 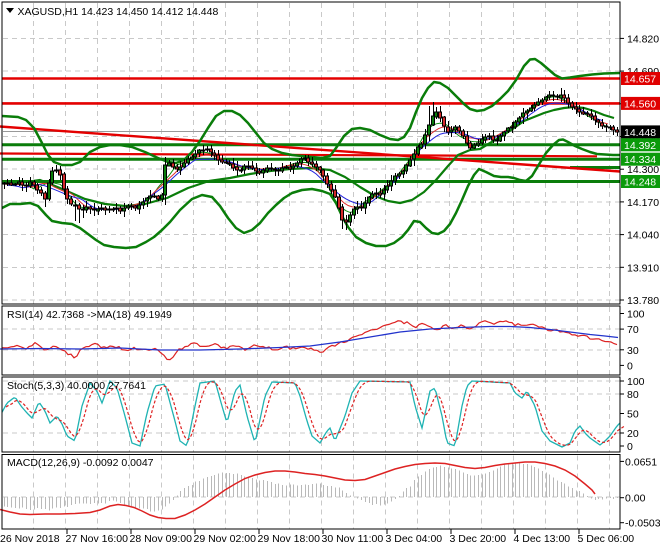 I want to click on svg-text: 28 Nov 09:00, so click(x=161, y=539).